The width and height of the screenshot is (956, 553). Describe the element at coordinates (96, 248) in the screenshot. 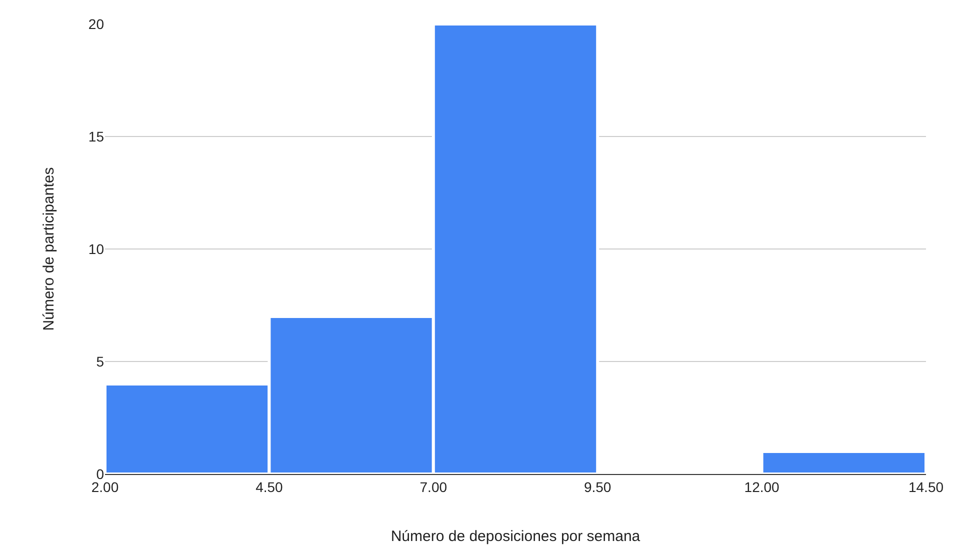

I see `y-tick-label: 10` at that location.